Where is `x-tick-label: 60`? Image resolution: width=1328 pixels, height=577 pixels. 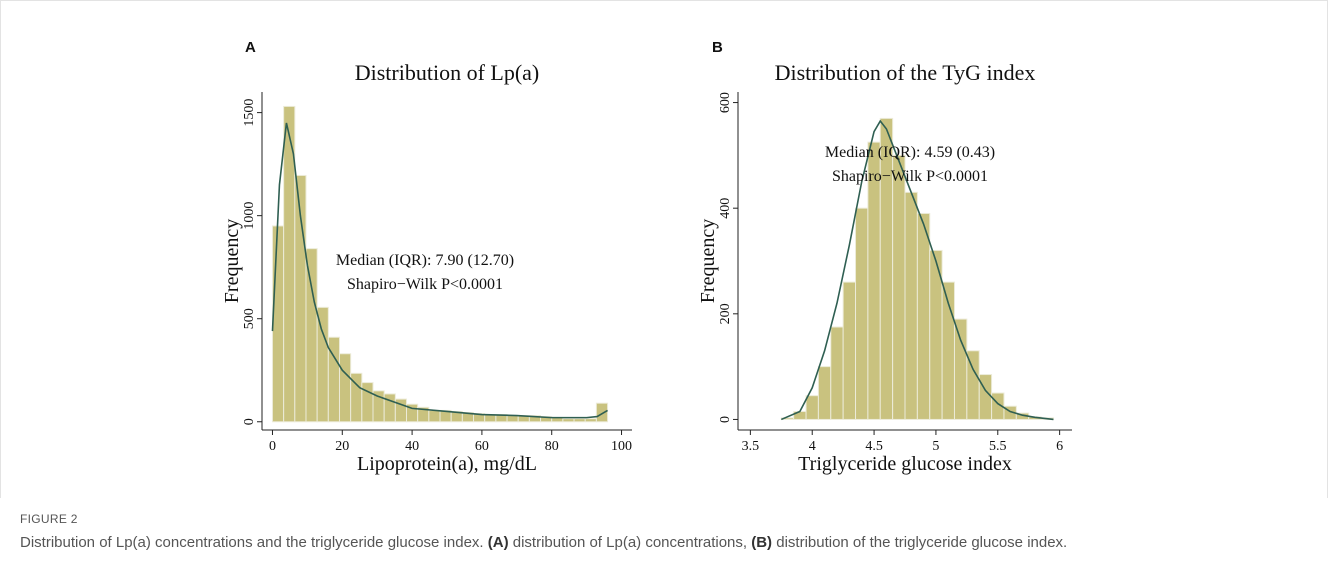
x-tick-label: 60 is located at coordinates (482, 446).